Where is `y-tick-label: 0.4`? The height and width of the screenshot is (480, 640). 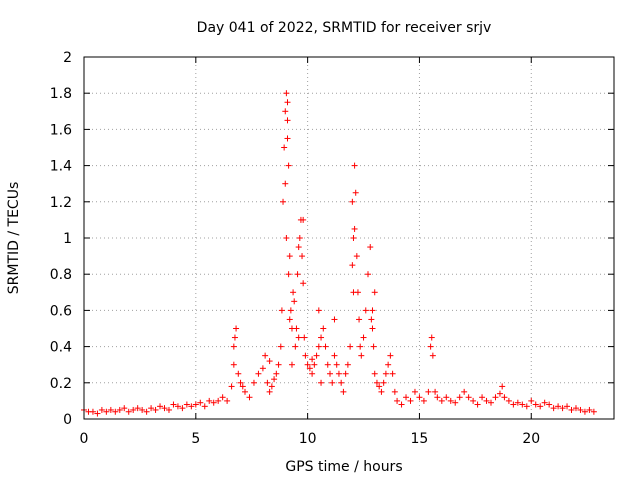
y-tick-label: 0.4 is located at coordinates (61, 348).